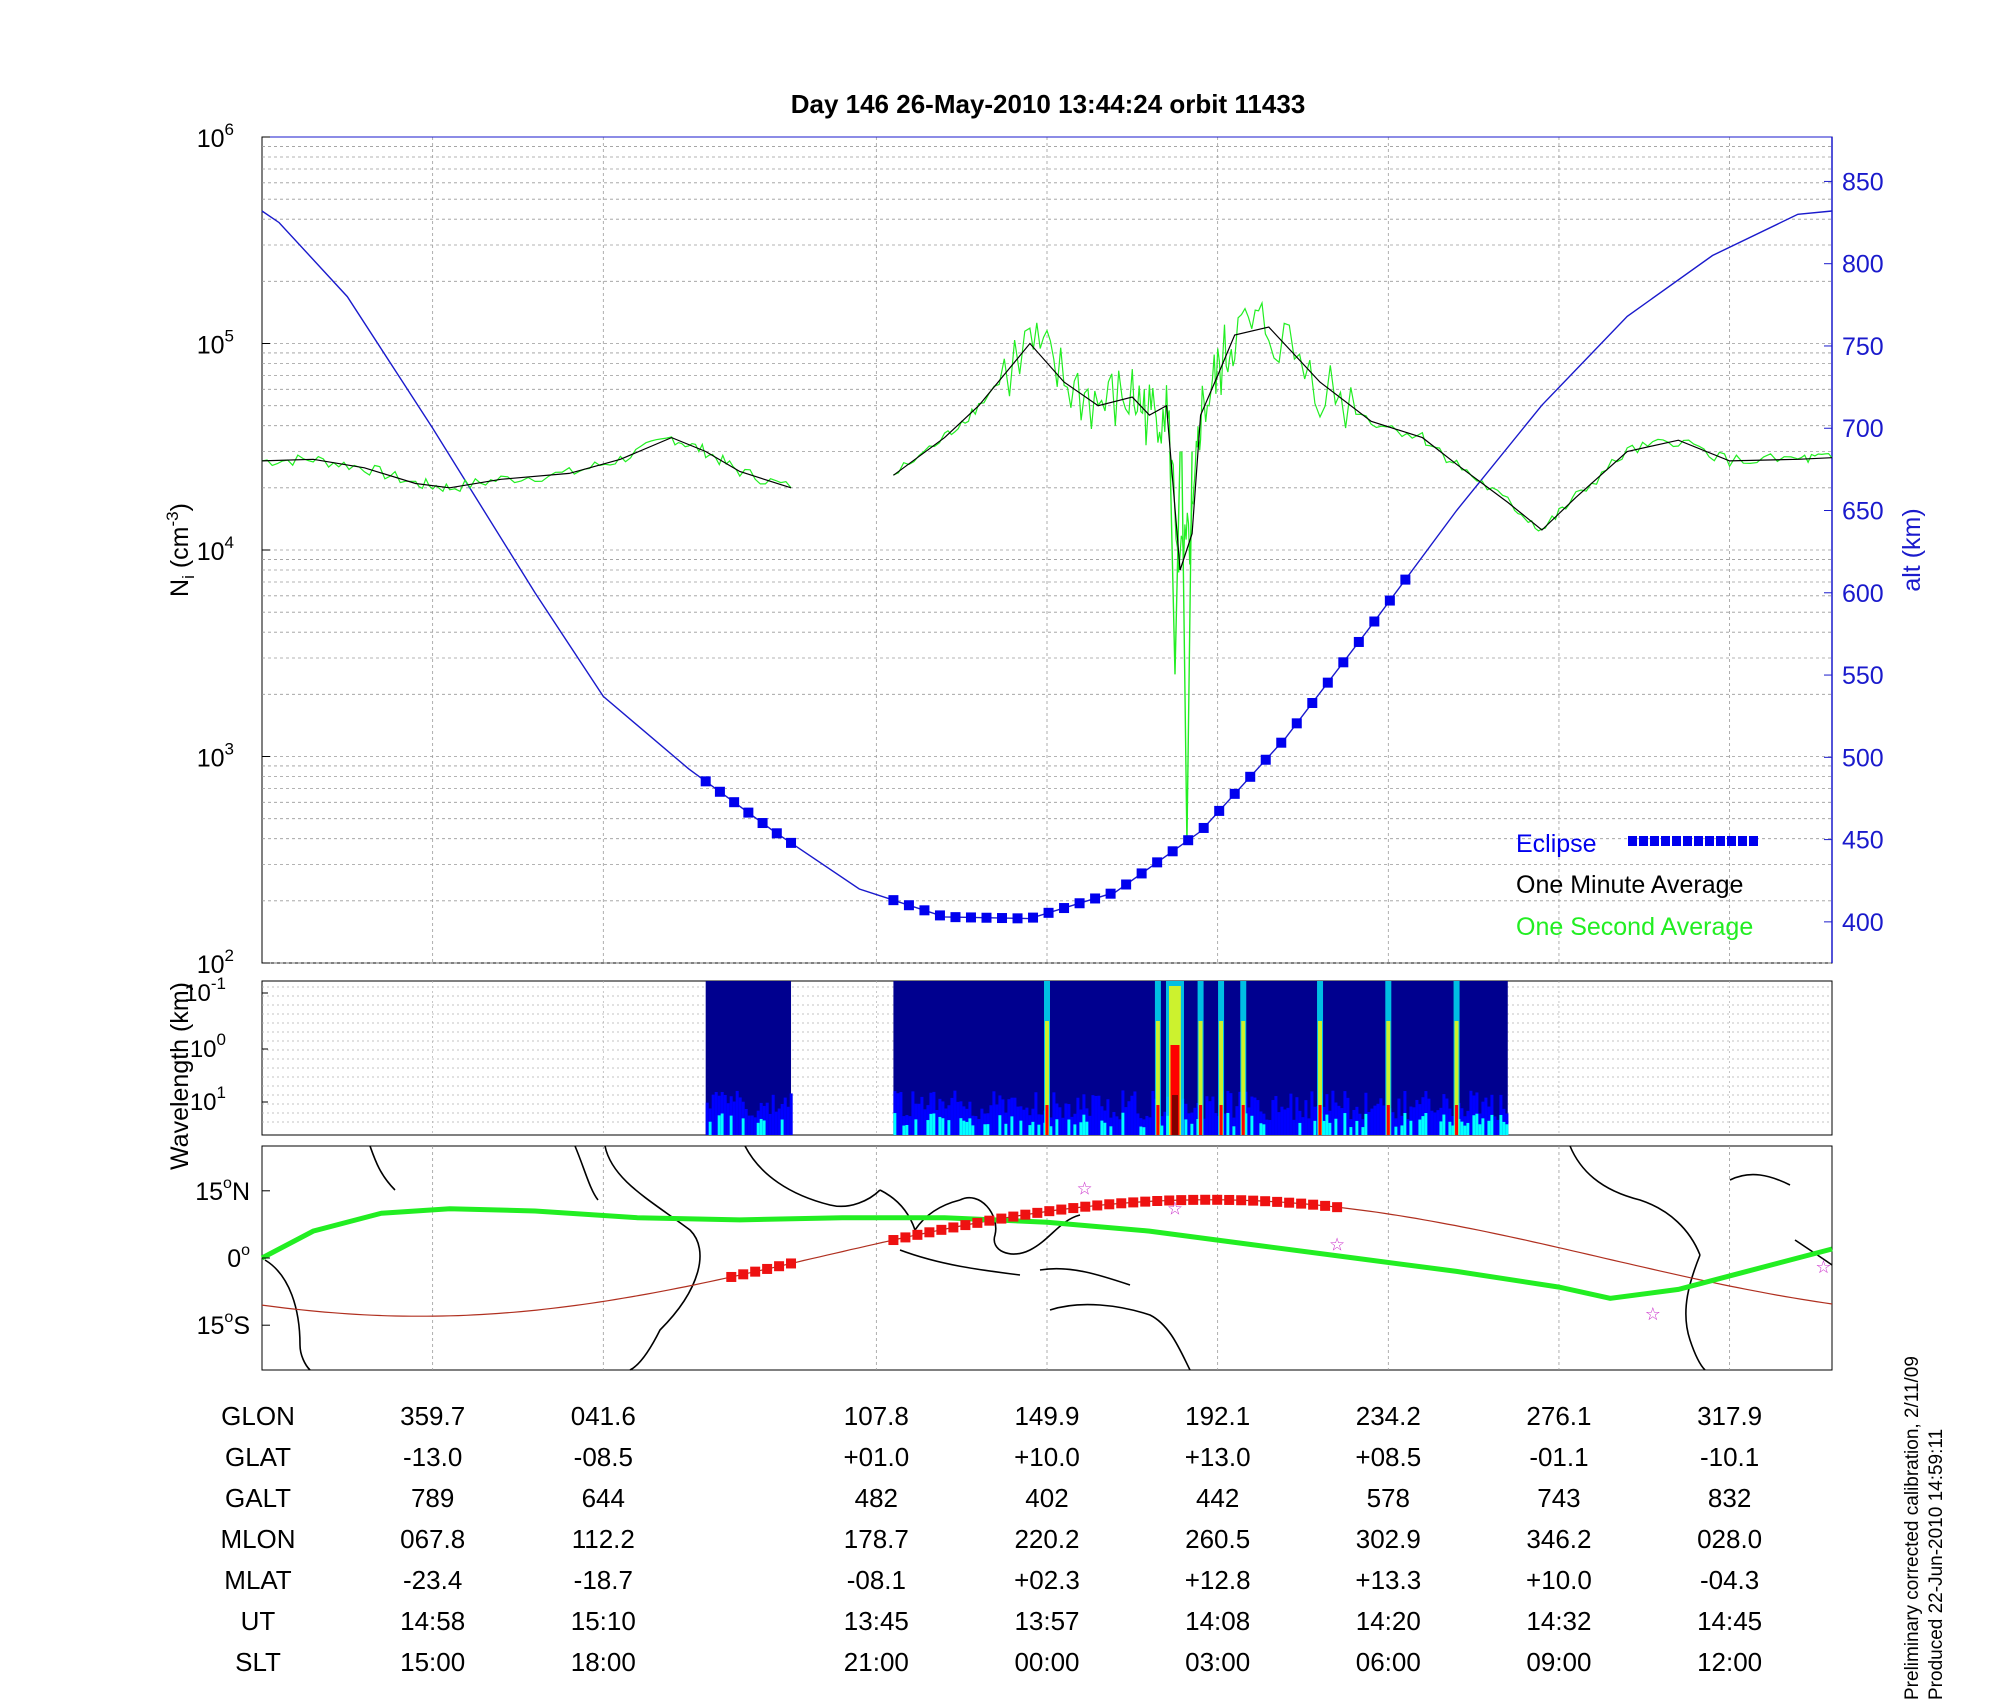 The width and height of the screenshot is (2000, 1700). What do you see at coordinates (603, 1457) in the screenshot?
I see `table-cell: -08.5` at bounding box center [603, 1457].